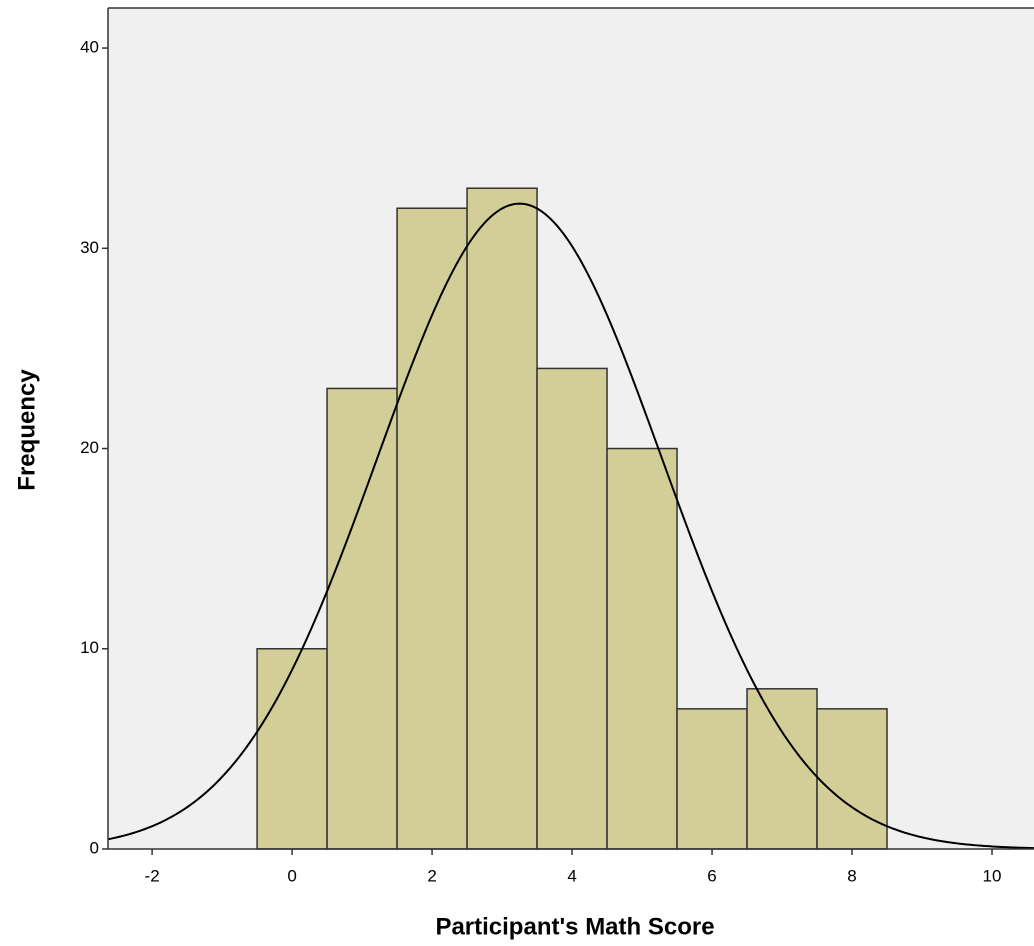 This screenshot has width=1034, height=946. What do you see at coordinates (94, 847) in the screenshot?
I see `y-tick-label: 0` at bounding box center [94, 847].